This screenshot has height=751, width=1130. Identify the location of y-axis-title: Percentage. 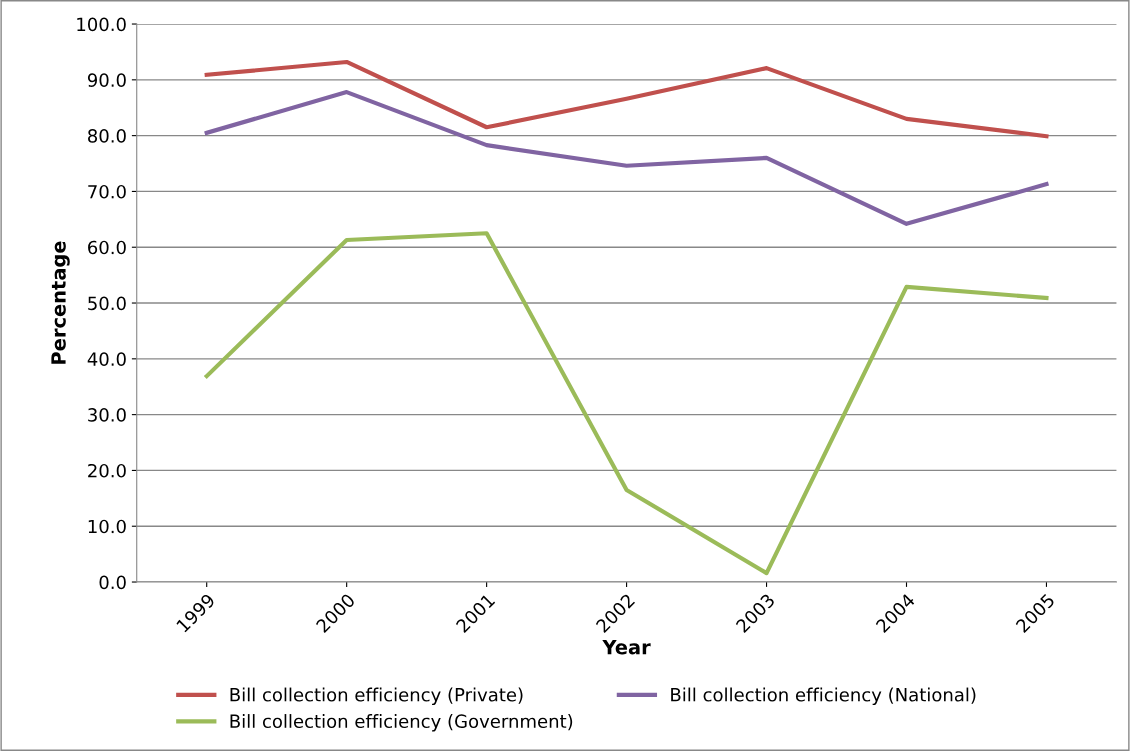
(60, 302).